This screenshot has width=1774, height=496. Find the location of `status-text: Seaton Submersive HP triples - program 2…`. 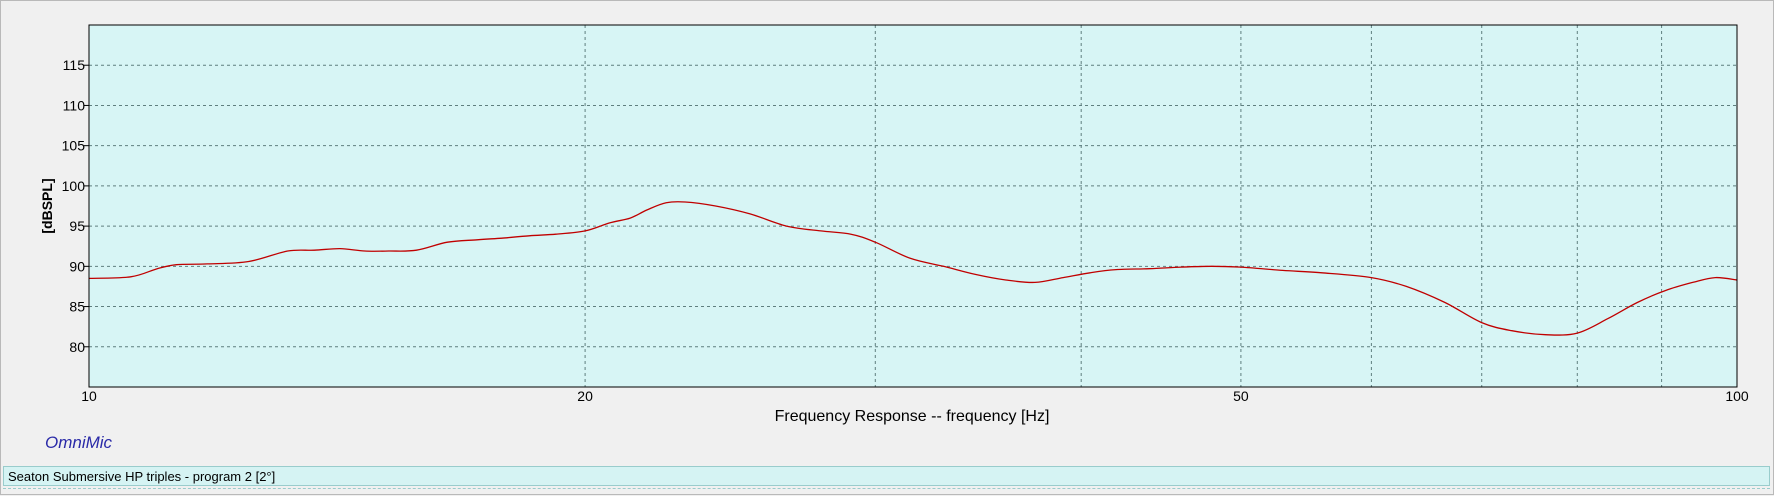

status-text: Seaton Submersive HP triples - program 2… is located at coordinates (142, 476).